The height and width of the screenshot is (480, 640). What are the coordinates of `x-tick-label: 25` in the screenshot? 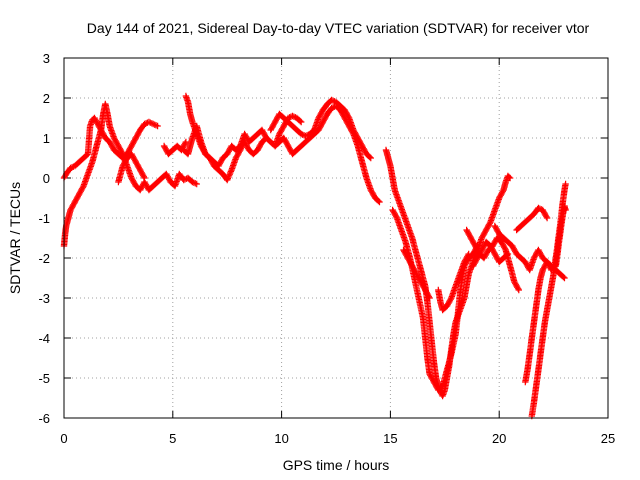 It's located at (608, 438).